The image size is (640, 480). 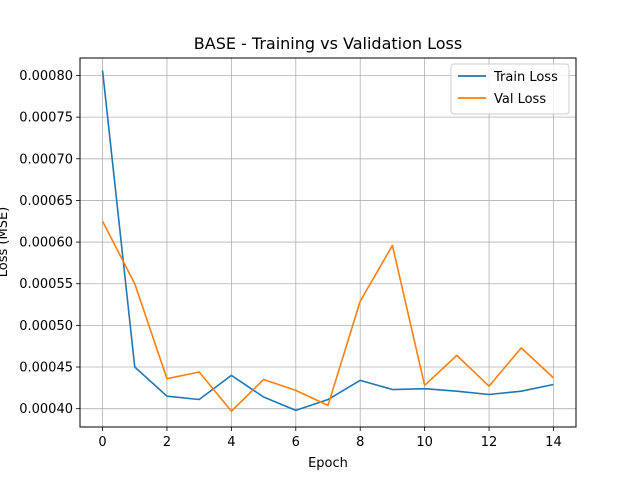 What do you see at coordinates (46, 284) in the screenshot?
I see `y-tick-label: 0.00055` at bounding box center [46, 284].